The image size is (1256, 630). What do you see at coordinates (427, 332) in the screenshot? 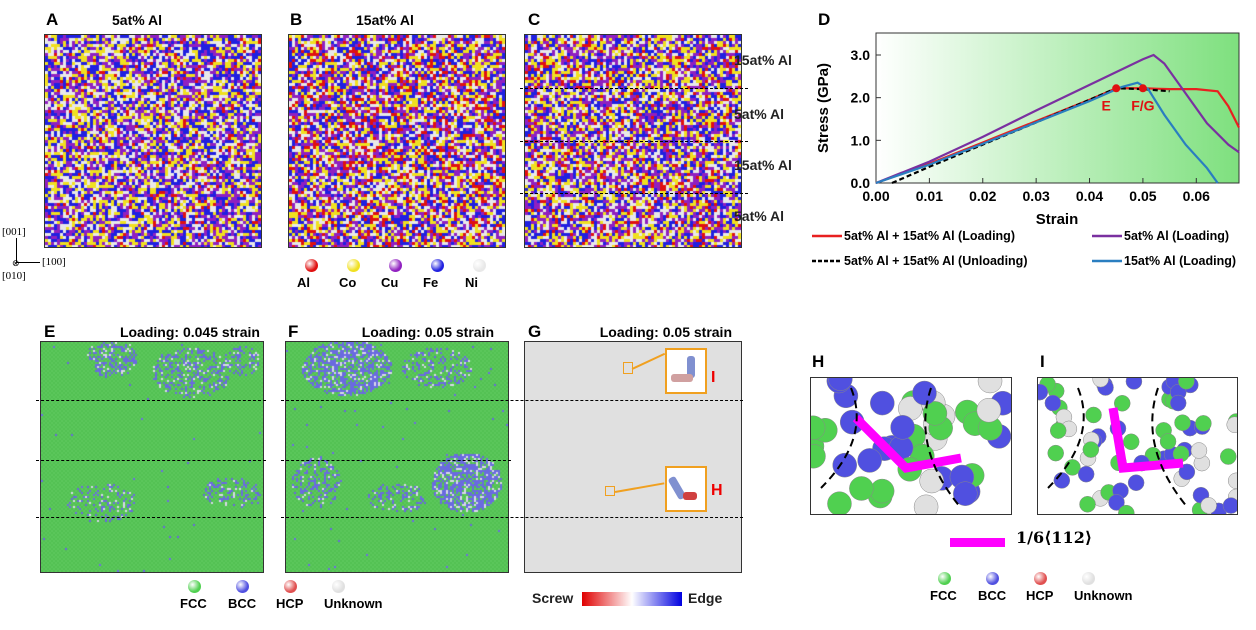
I see `panel-f-title: Loading: 0.05 strain` at bounding box center [427, 332].